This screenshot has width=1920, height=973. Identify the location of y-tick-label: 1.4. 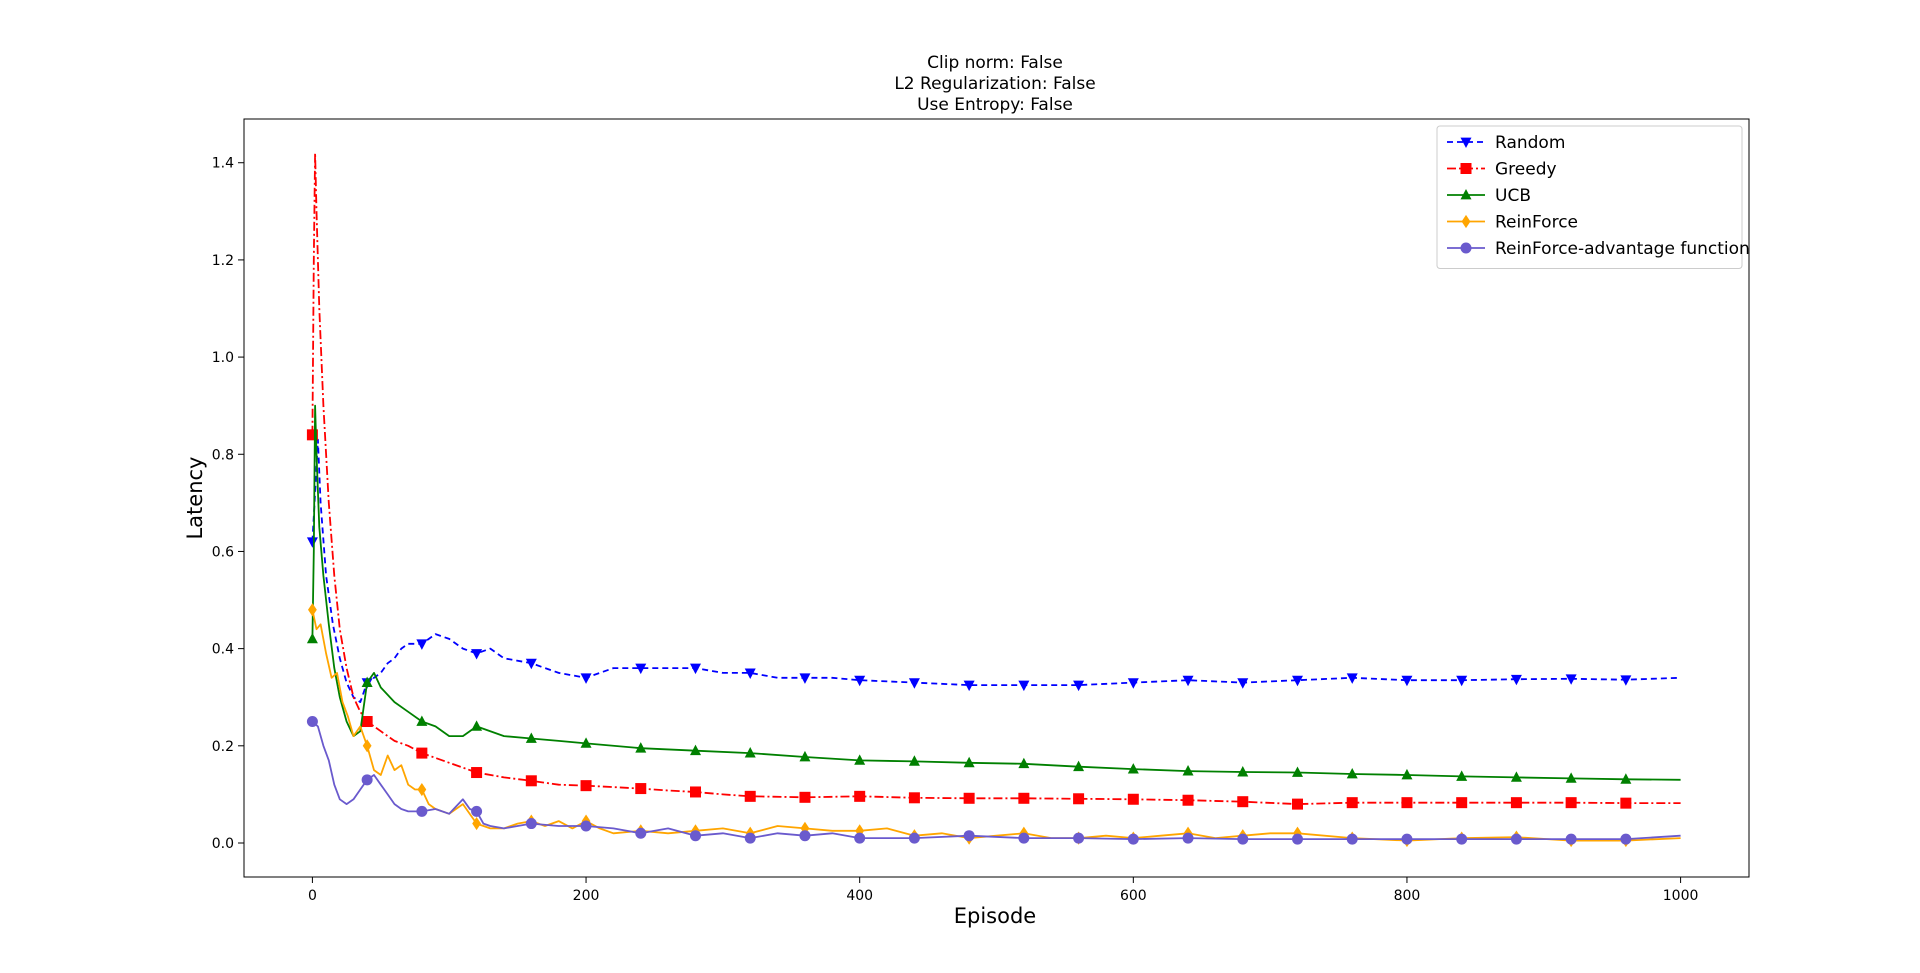
(223, 164).